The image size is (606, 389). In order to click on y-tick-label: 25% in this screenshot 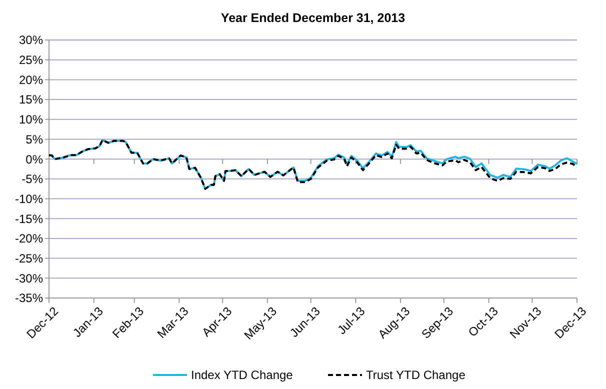, I will do `click(31, 60)`.